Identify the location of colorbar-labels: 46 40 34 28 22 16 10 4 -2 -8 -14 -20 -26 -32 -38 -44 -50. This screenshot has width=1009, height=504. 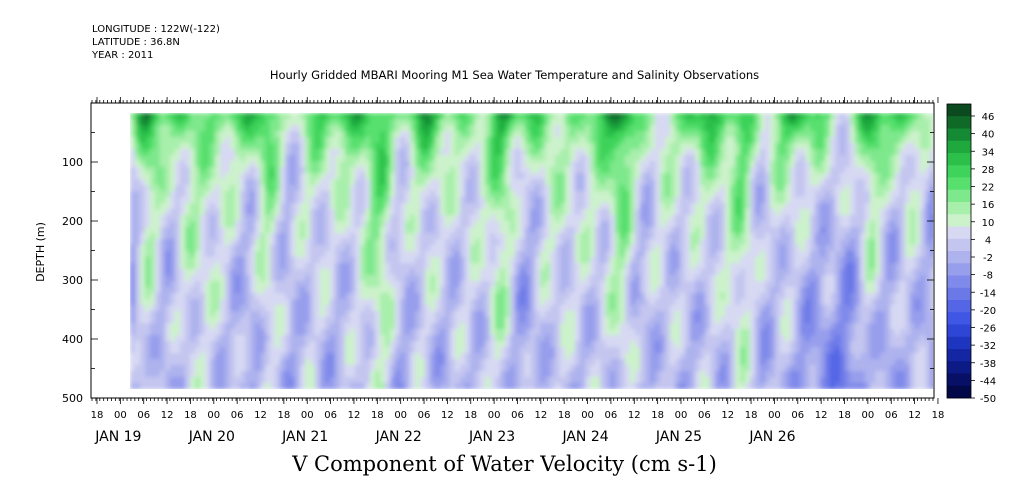
(983, 258).